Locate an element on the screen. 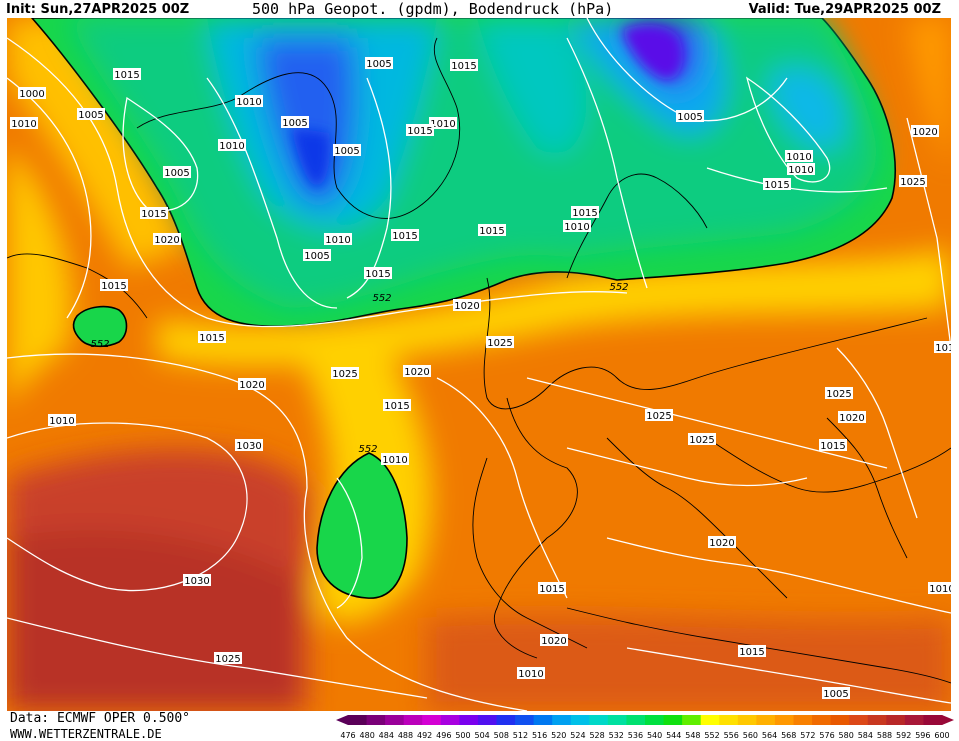 This screenshot has width=959, height=741. colorbar-tick-label: 532 is located at coordinates (616, 735).